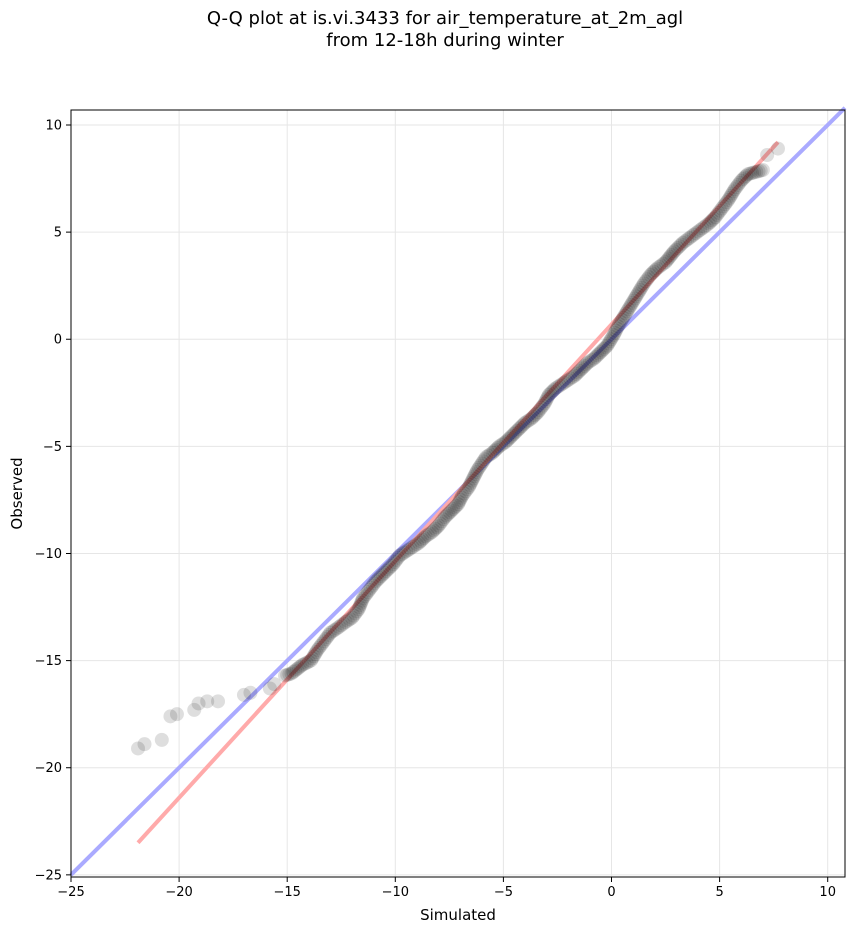 Image resolution: width=854 pixels, height=934 pixels. Describe the element at coordinates (446, 888) in the screenshot. I see `x-axis-ticks: −25 −20 −15 −10 −5 0 5 10` at that location.